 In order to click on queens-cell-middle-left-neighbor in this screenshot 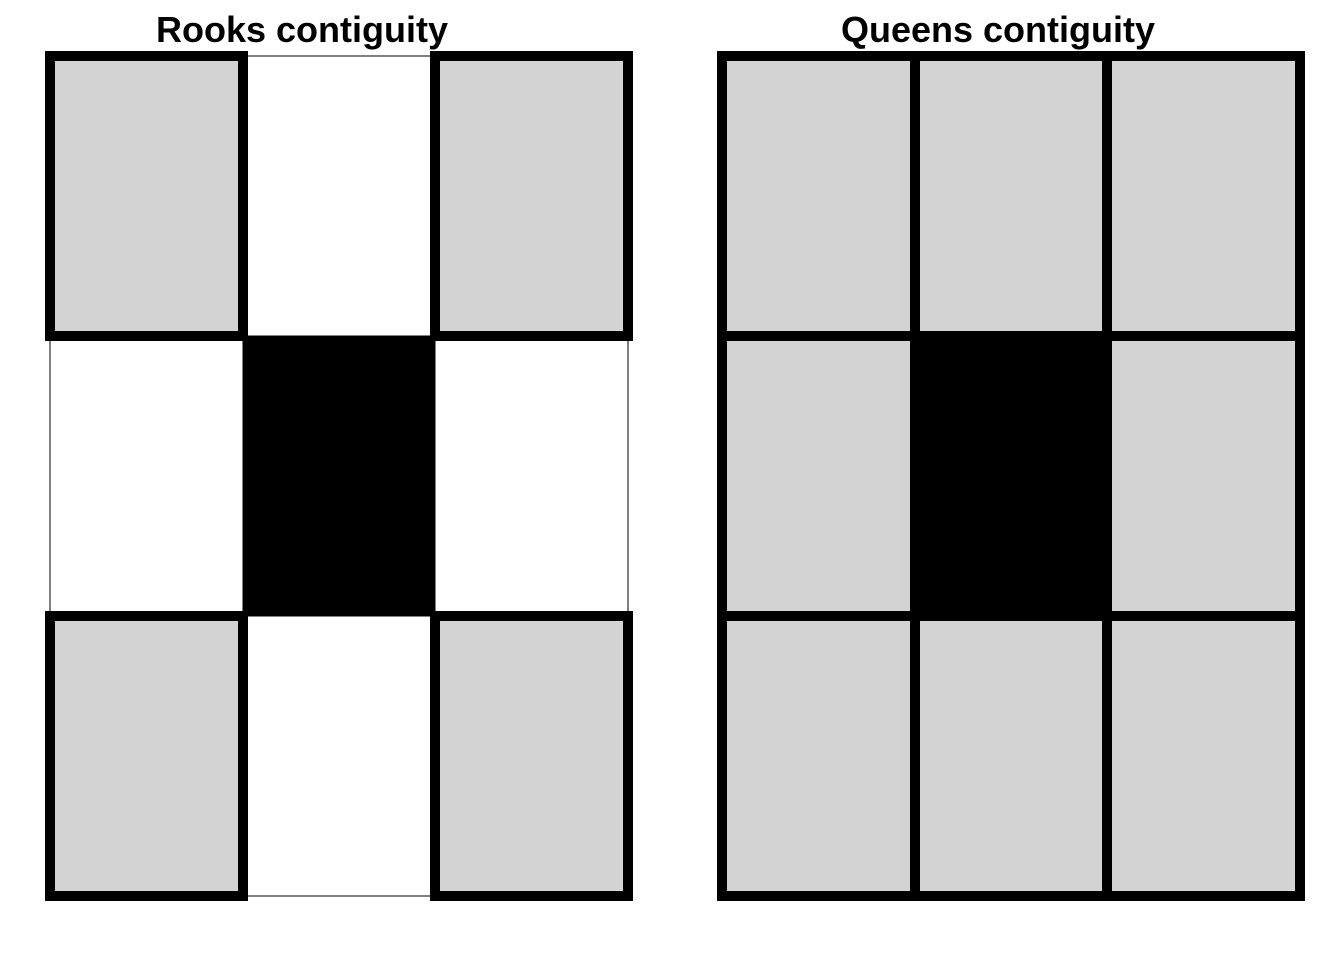, I will do `click(818, 476)`.